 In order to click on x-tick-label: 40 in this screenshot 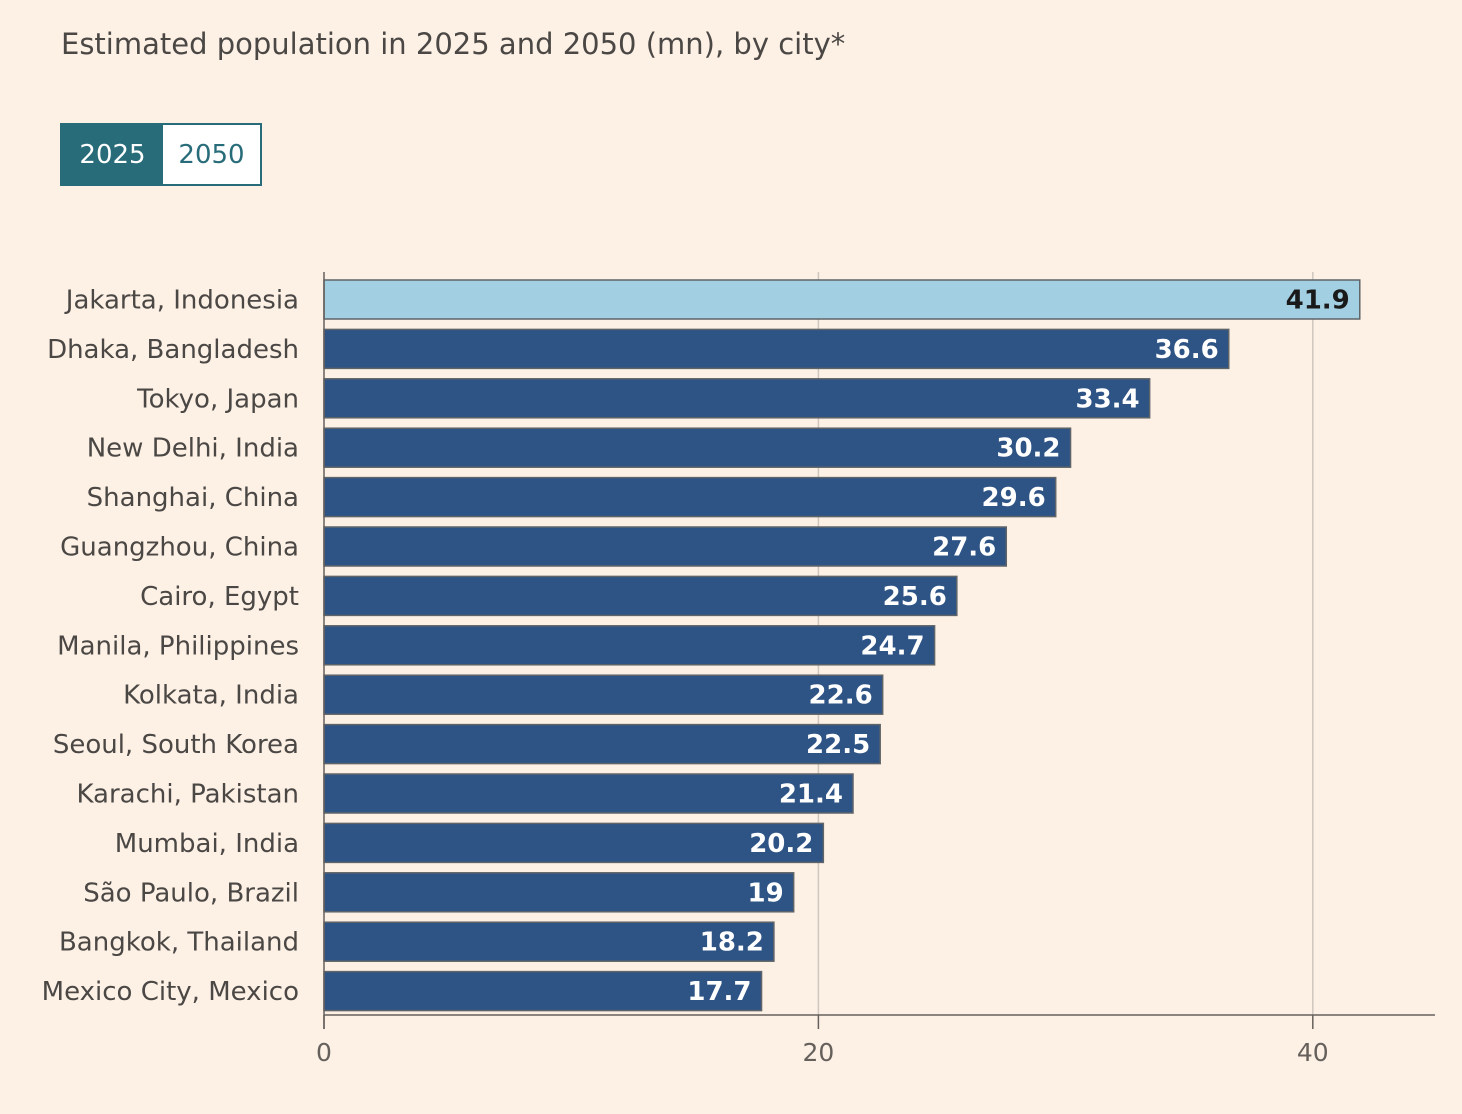, I will do `click(1313, 1052)`.